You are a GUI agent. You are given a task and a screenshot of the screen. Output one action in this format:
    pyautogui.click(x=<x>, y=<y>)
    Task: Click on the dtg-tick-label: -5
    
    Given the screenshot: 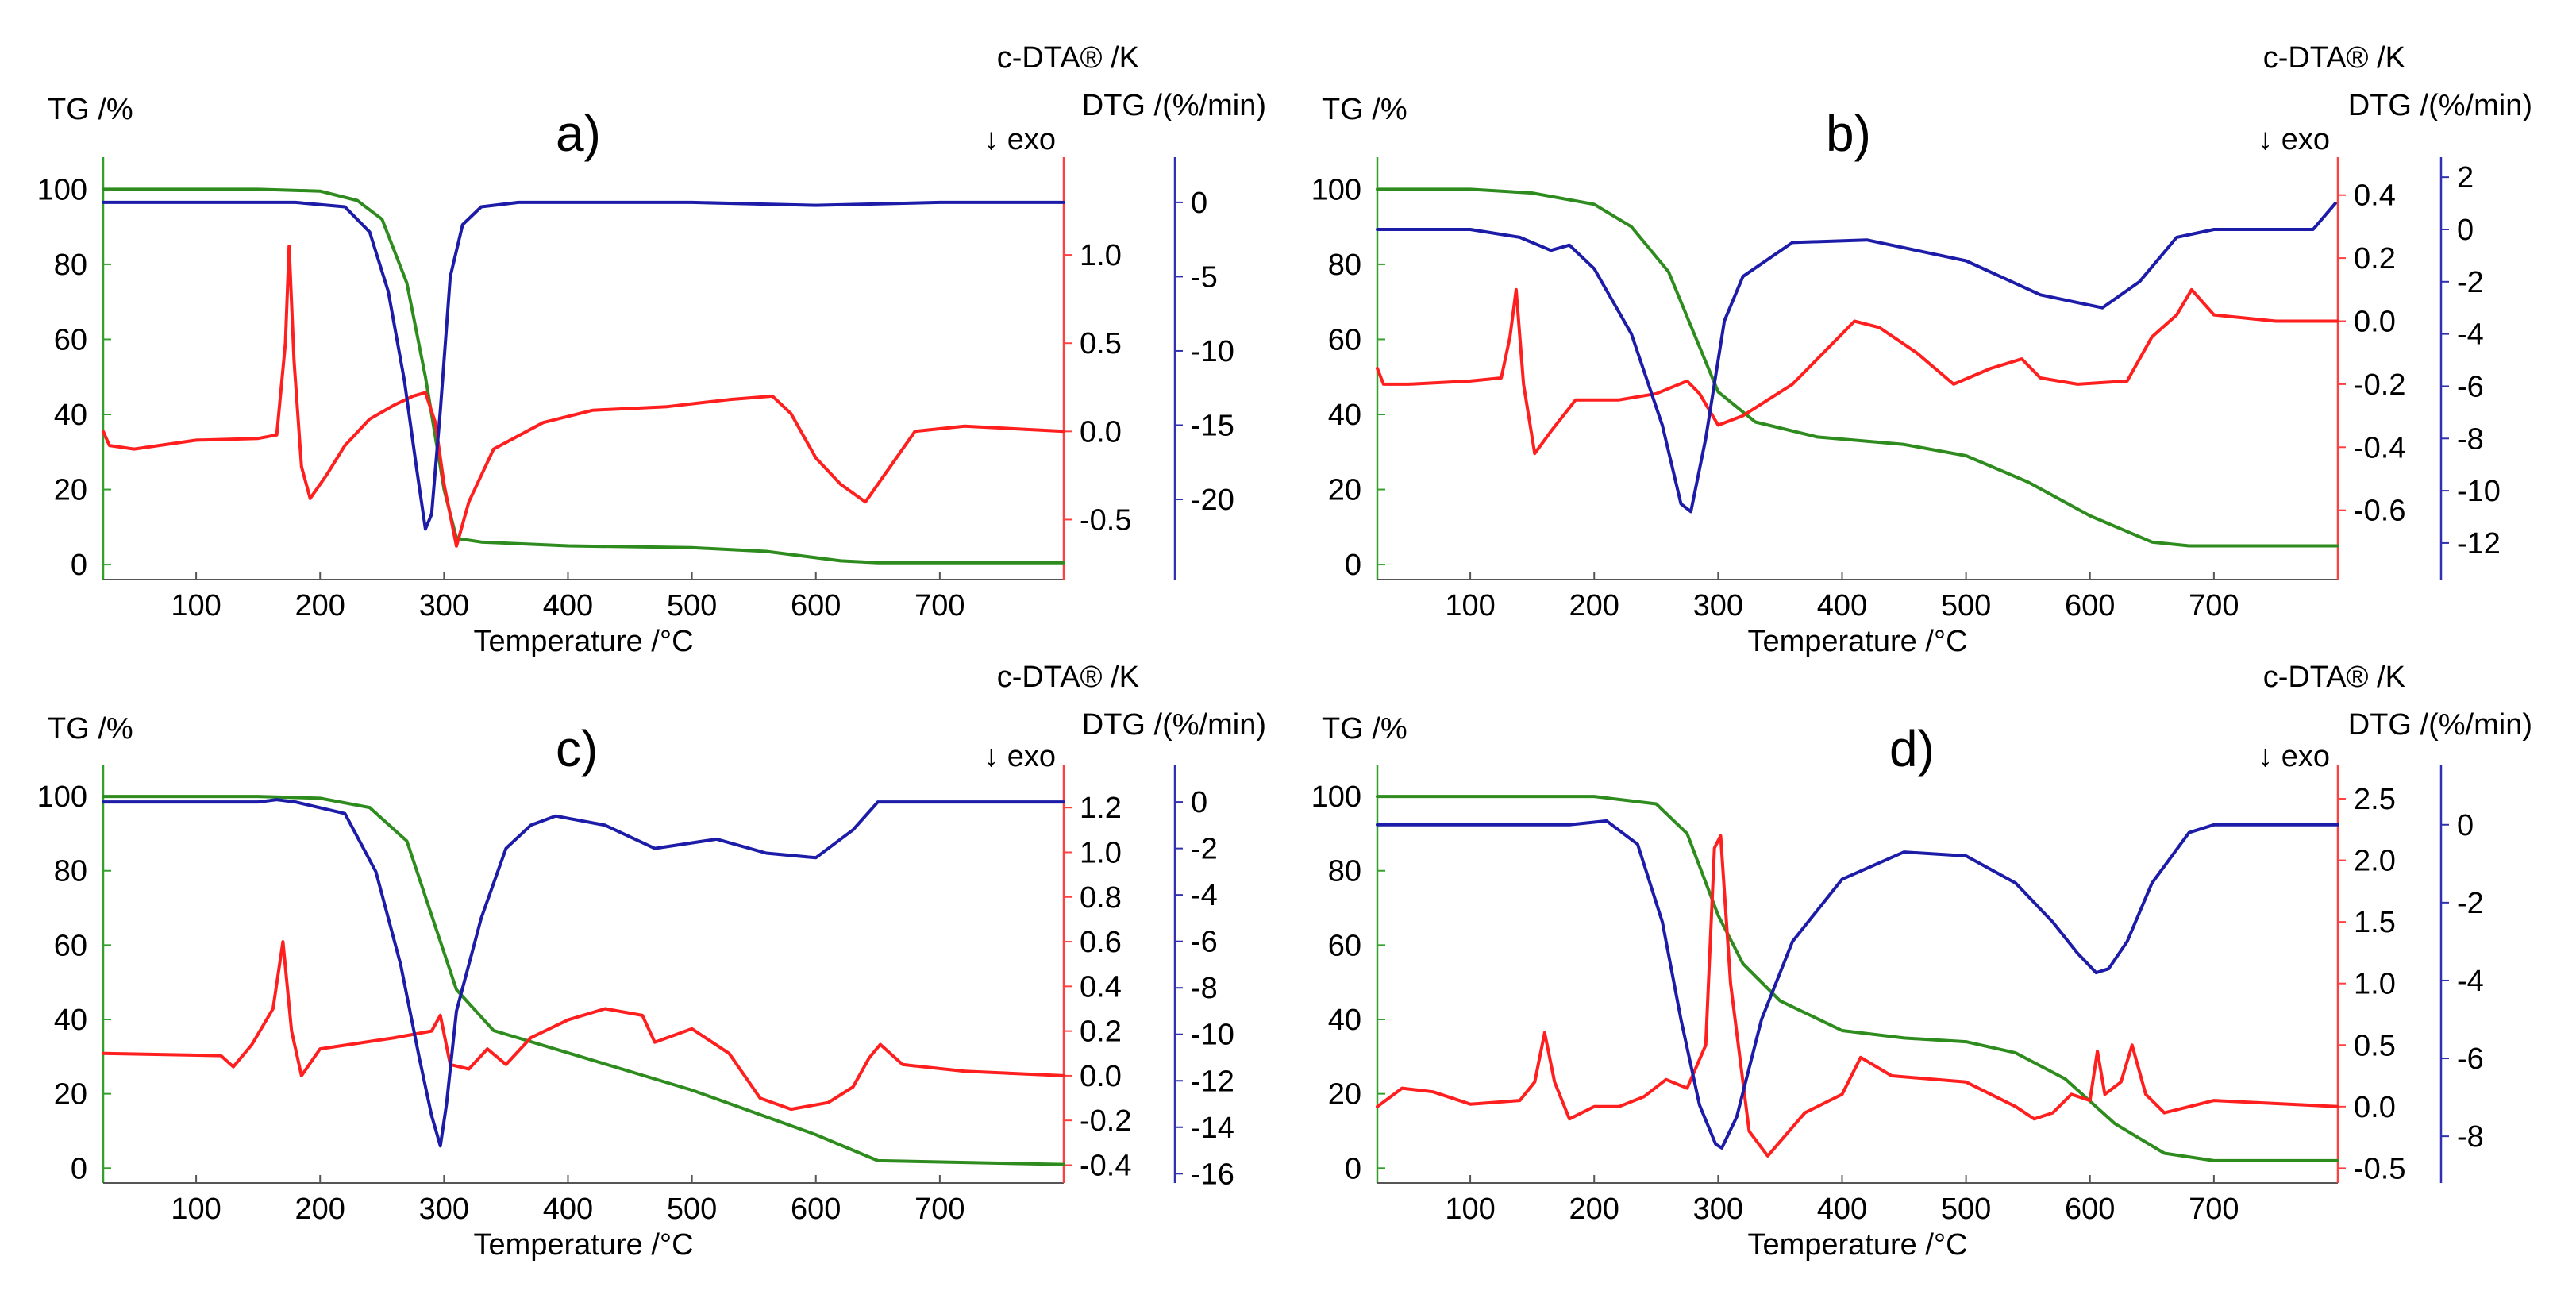 What is the action you would take?
    pyautogui.click(x=1204, y=277)
    